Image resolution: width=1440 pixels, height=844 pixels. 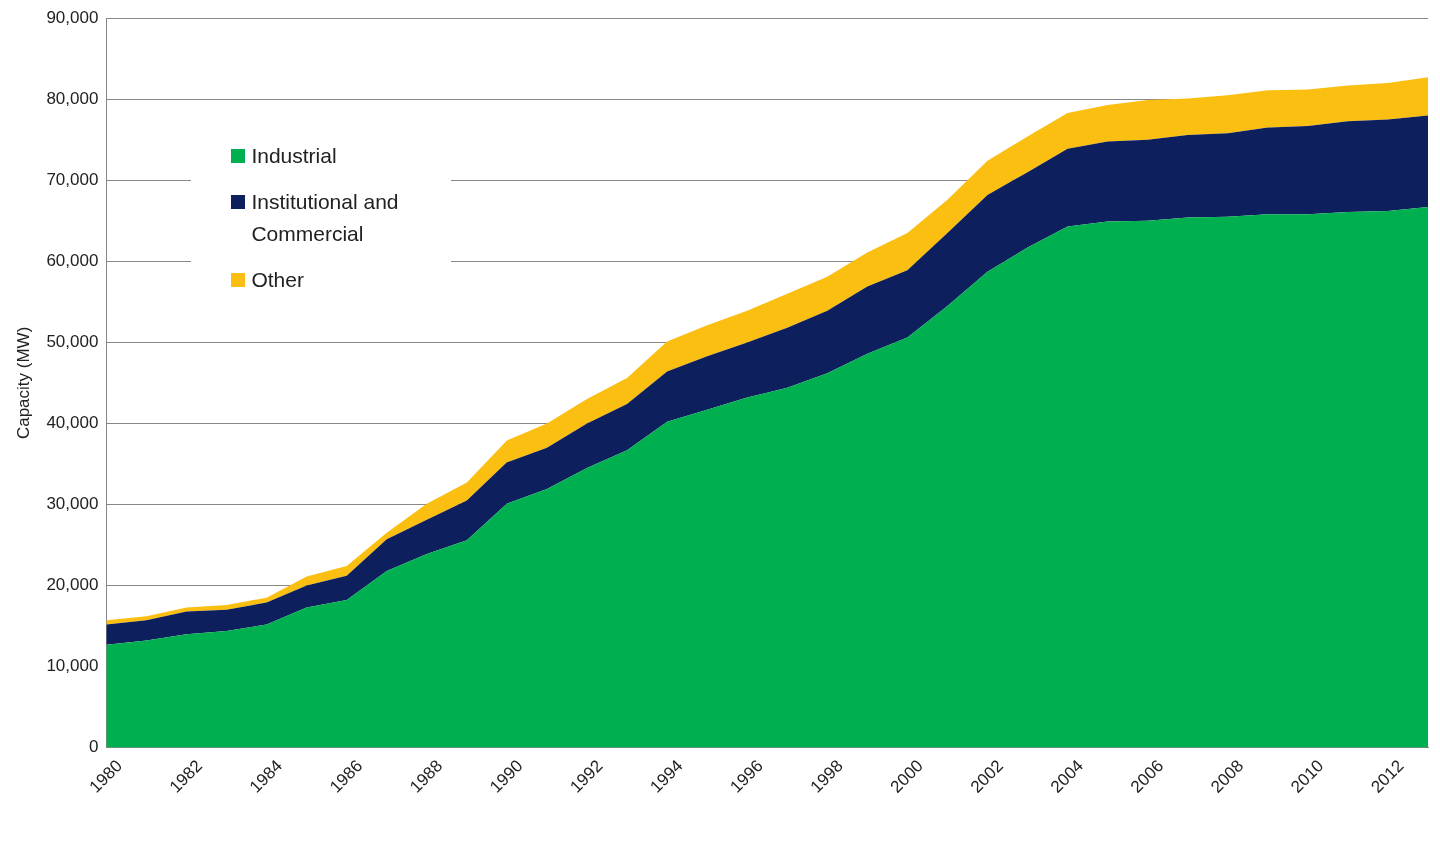 What do you see at coordinates (277, 280) in the screenshot?
I see `legend-label: Other` at bounding box center [277, 280].